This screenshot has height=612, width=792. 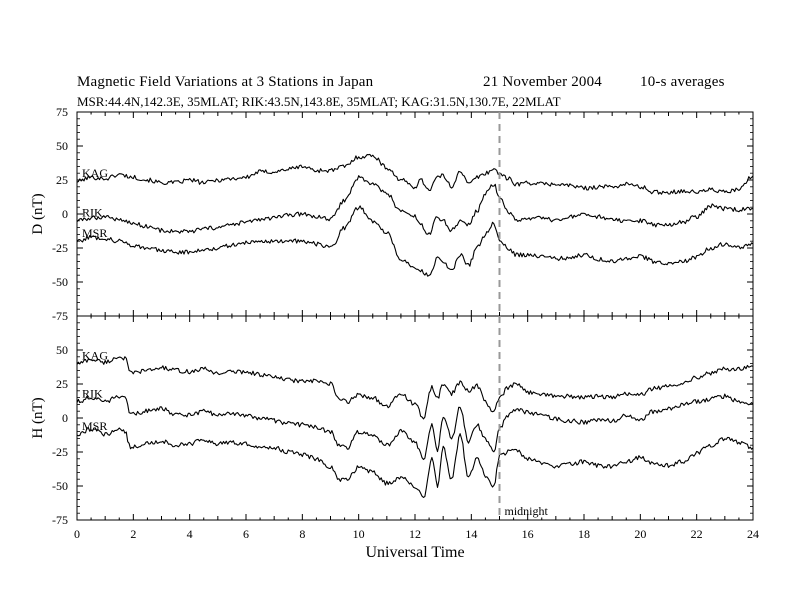 What do you see at coordinates (528, 534) in the screenshot?
I see `x-tick-label: 16` at bounding box center [528, 534].